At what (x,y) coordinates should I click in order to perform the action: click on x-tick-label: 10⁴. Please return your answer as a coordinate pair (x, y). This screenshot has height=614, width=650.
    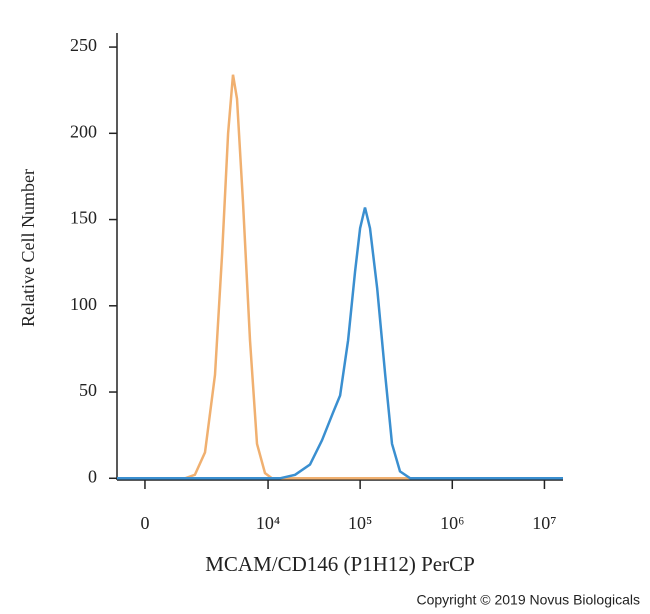
    Looking at the image, I should click on (268, 523).